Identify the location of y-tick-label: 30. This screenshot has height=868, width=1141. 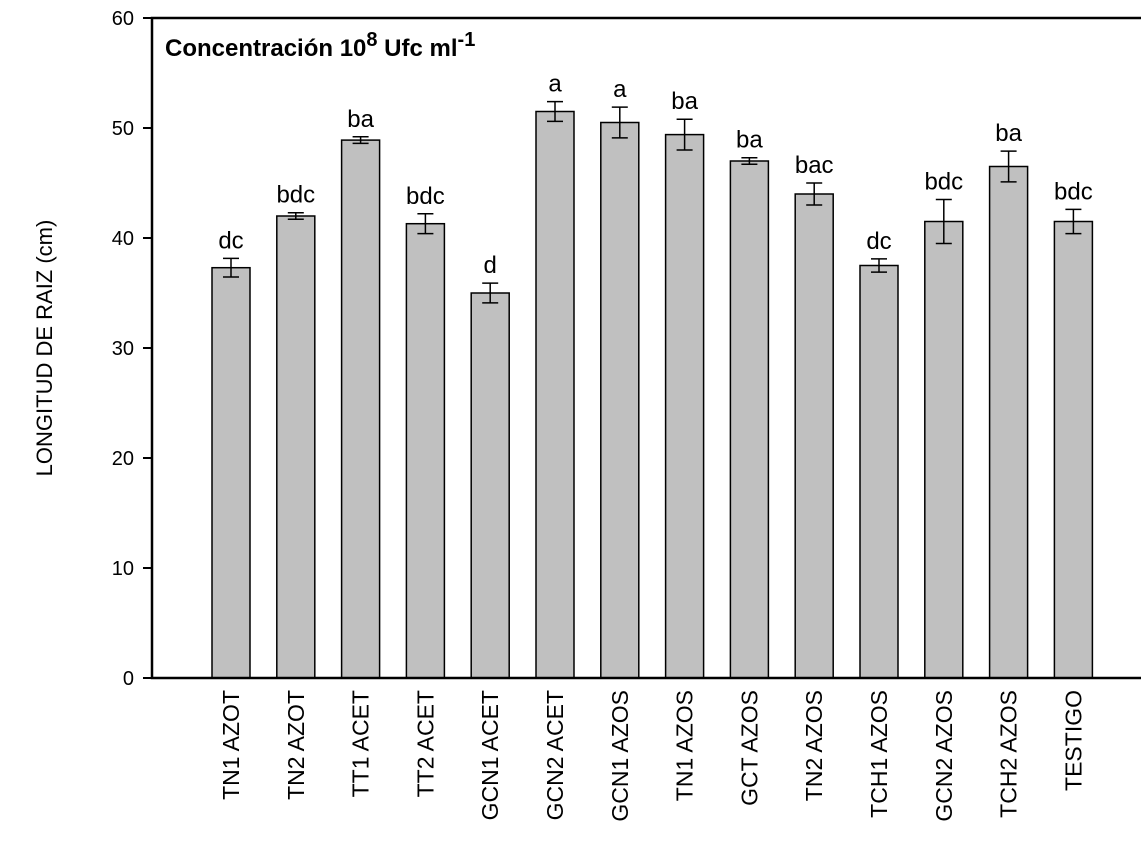
(123, 349).